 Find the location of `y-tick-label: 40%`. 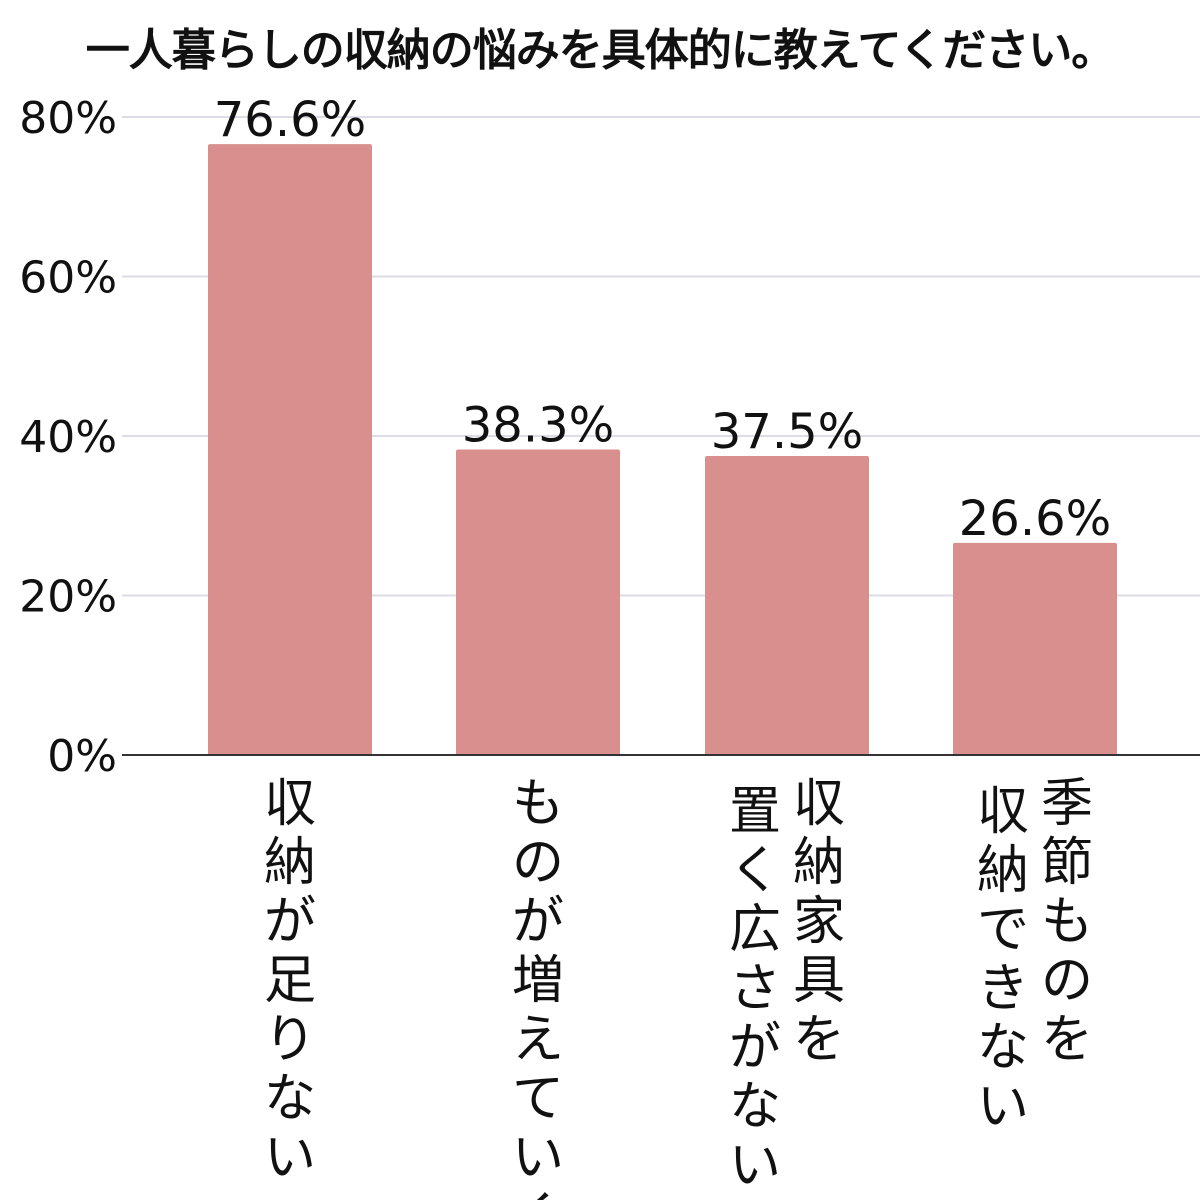

y-tick-label: 40% is located at coordinates (68, 437).